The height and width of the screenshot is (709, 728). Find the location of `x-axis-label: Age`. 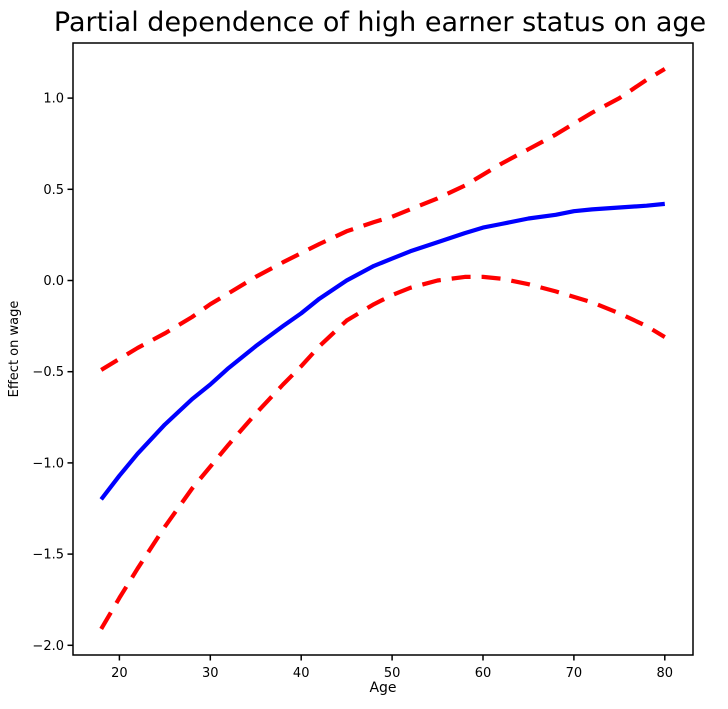

x-axis-label: Age is located at coordinates (382, 688).